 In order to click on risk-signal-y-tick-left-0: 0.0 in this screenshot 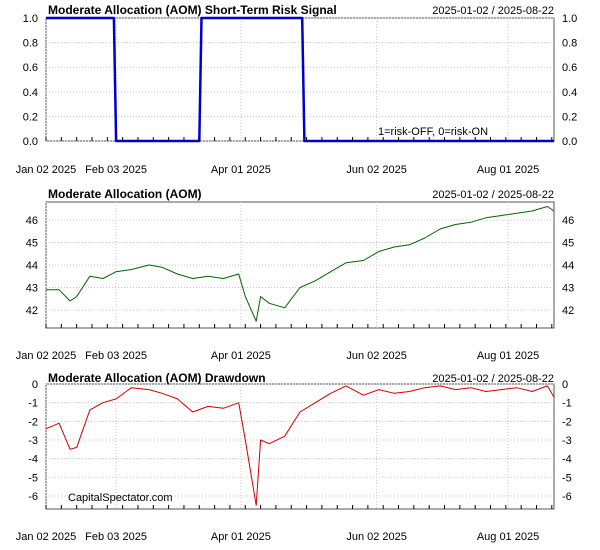, I will do `click(30, 142)`.